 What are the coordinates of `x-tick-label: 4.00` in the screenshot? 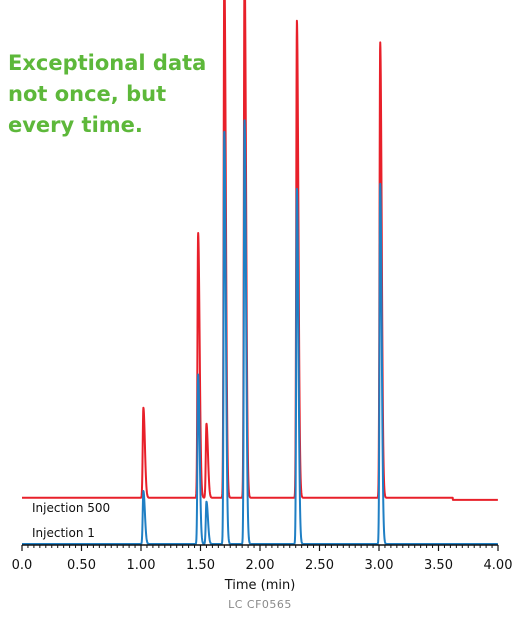 It's located at (498, 565).